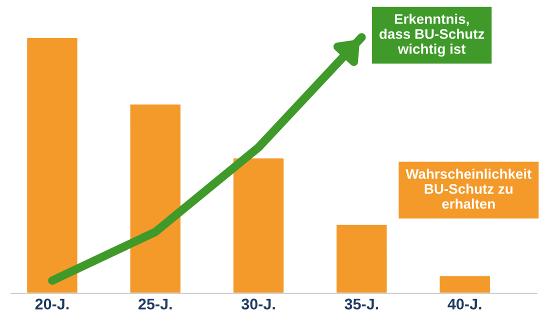 The image size is (548, 326). What do you see at coordinates (52, 304) in the screenshot?
I see `x-tick-label: 20-J.` at bounding box center [52, 304].